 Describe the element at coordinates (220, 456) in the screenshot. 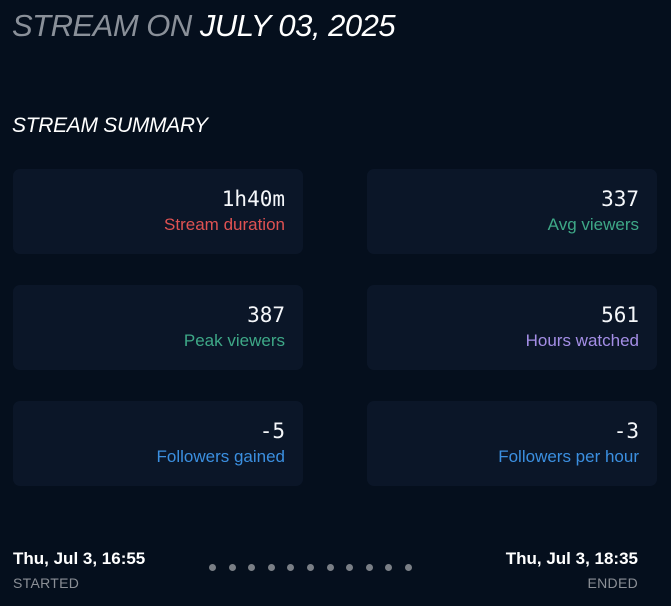

I see `stat-label: Followers gained` at that location.